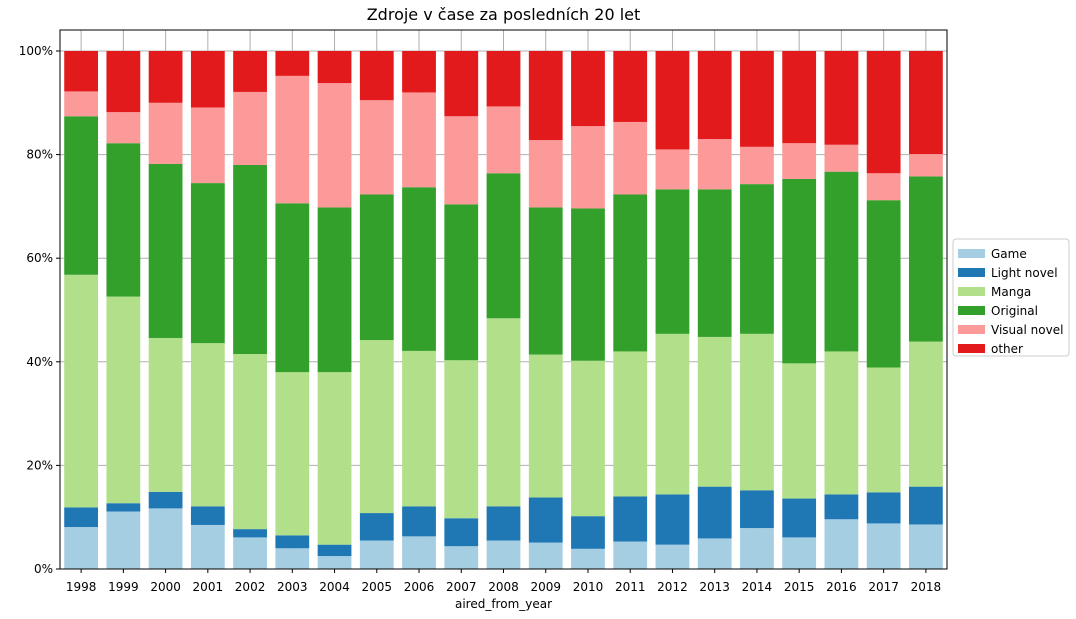  Describe the element at coordinates (250, 587) in the screenshot. I see `x-tick-label: 2002` at that location.